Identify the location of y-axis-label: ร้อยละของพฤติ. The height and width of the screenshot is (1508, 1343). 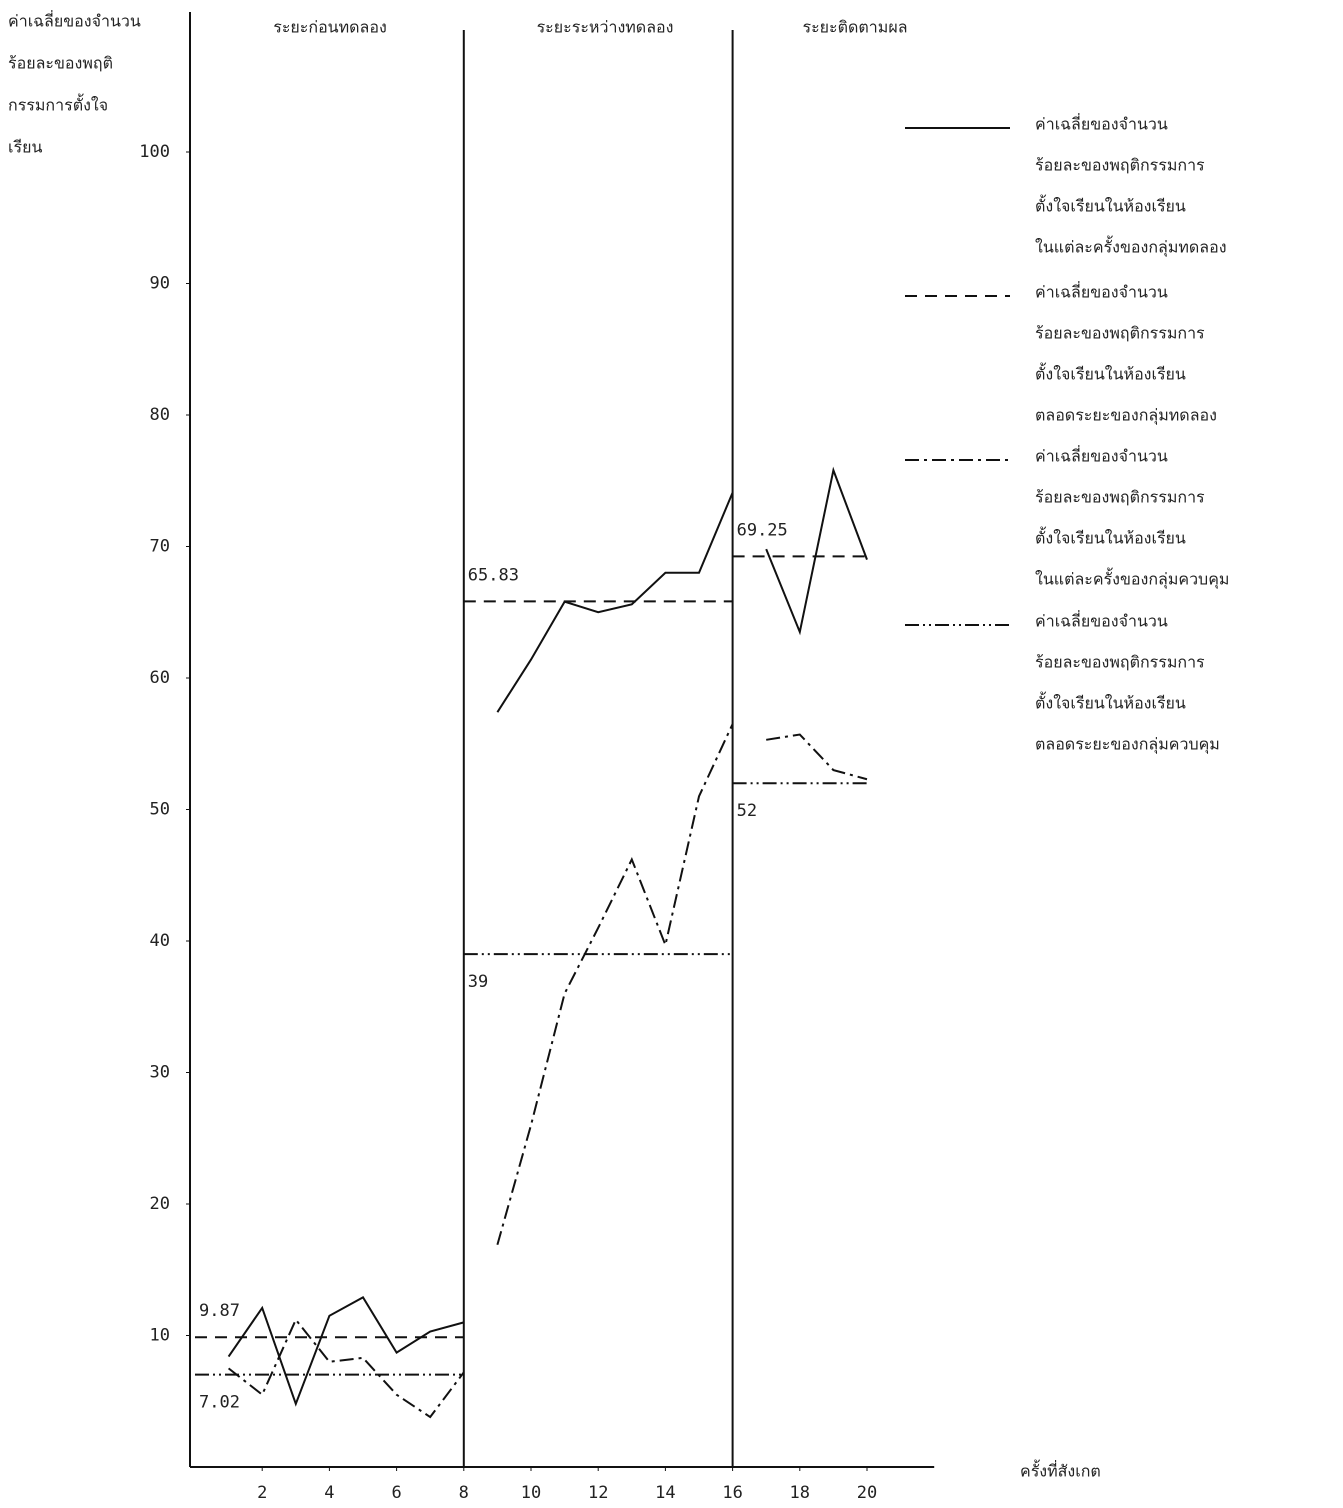
(60, 63).